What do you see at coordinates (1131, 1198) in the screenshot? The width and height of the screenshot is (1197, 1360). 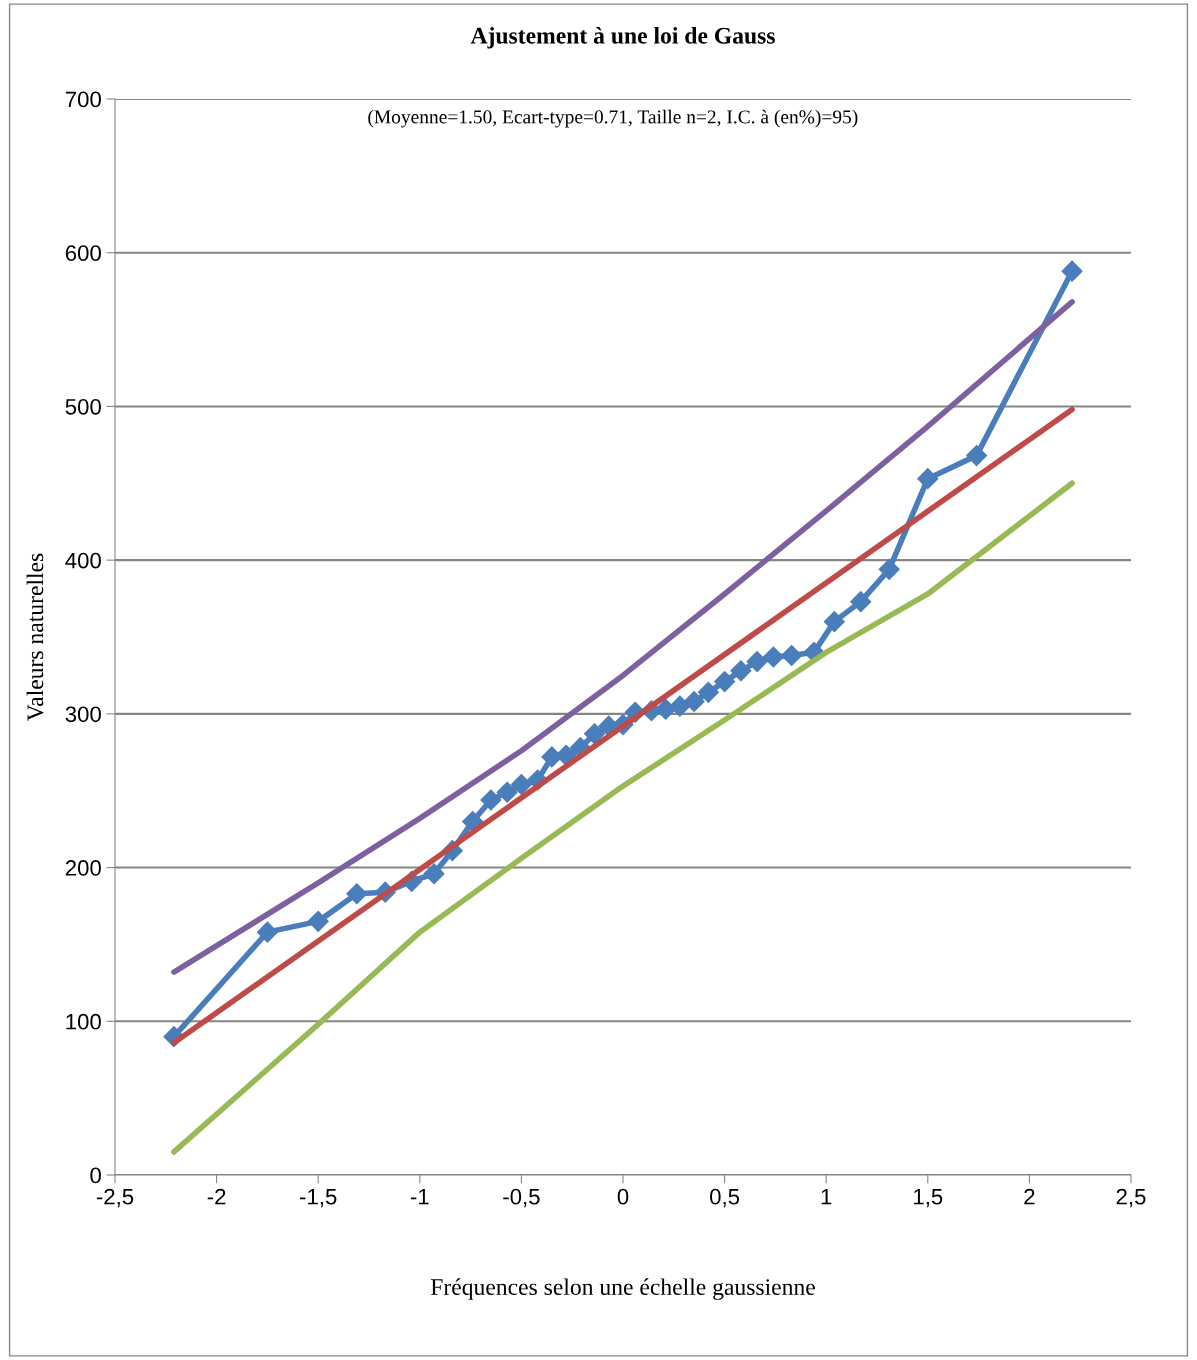 I see `x-tick-label: 2,5` at bounding box center [1131, 1198].